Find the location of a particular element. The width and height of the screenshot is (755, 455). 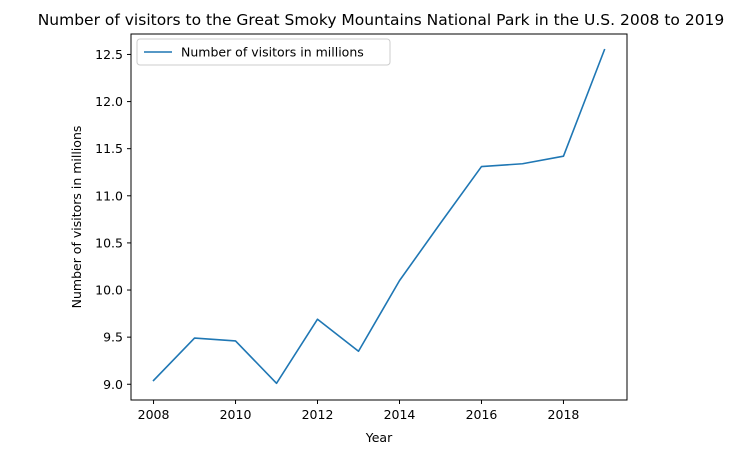

y-tick-label: 12.0 is located at coordinates (109, 101).